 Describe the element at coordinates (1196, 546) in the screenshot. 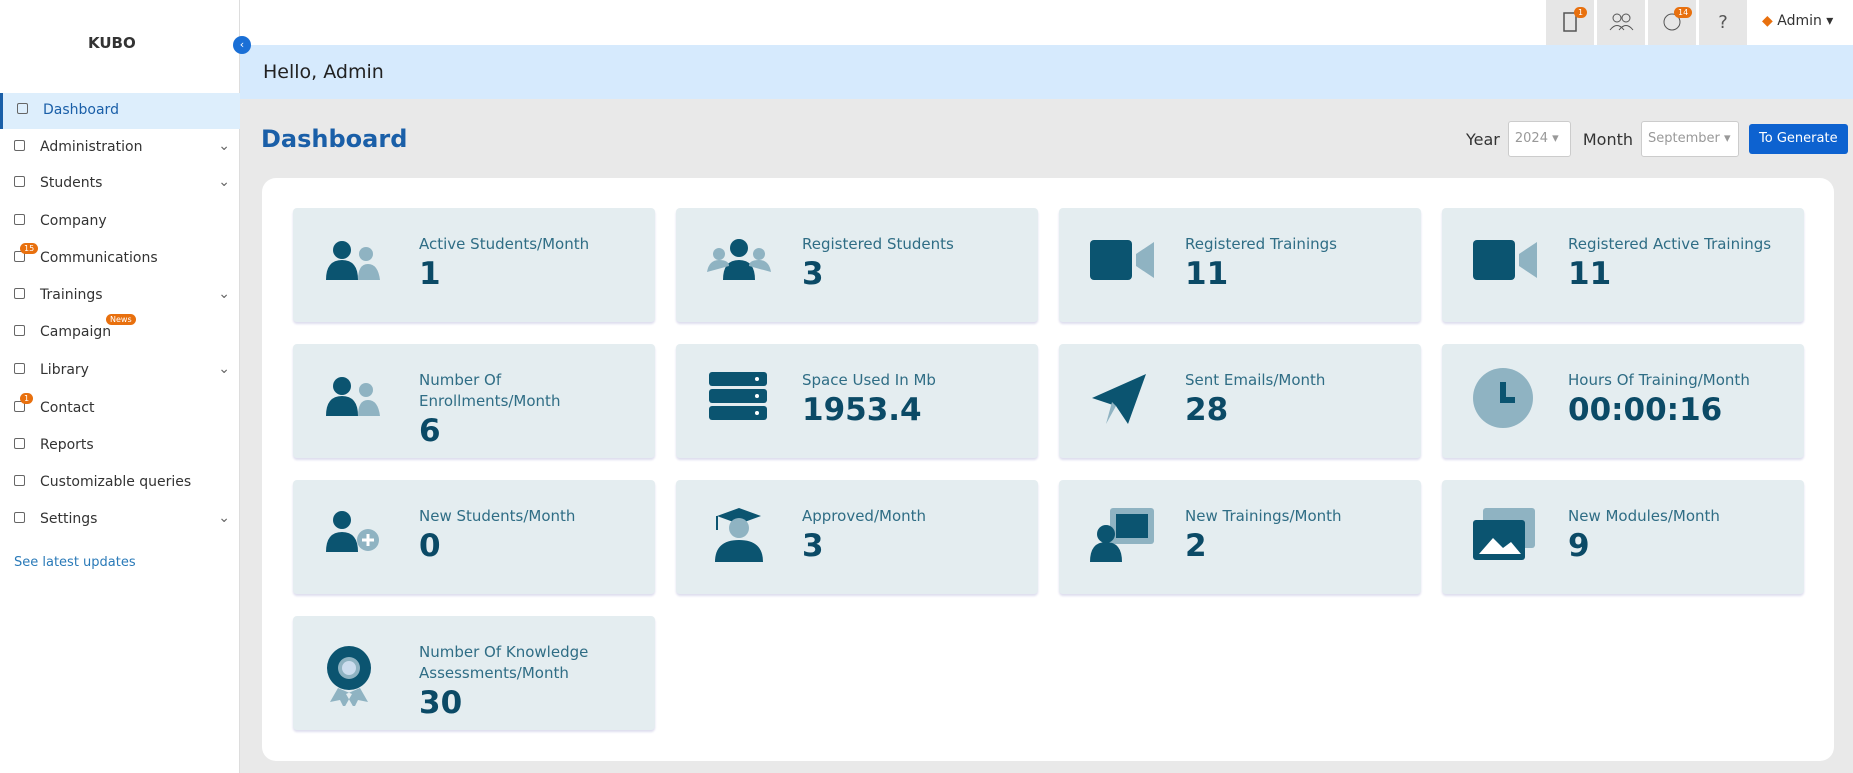

I see `card-value: 2` at that location.